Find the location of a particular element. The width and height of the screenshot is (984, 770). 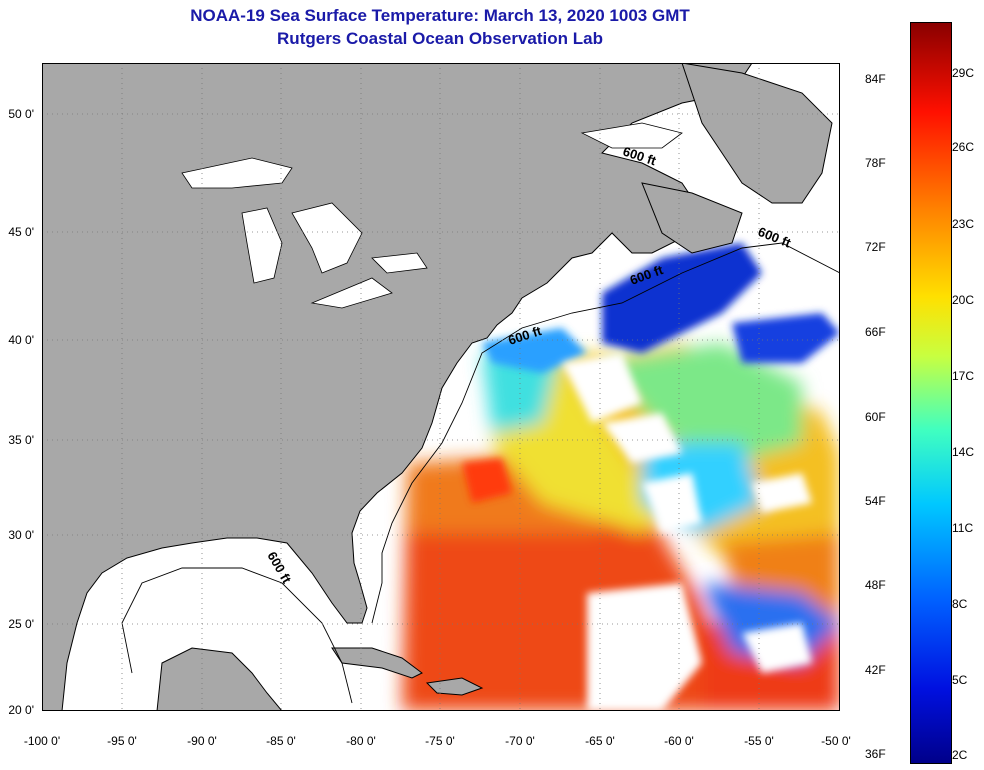

lon-label-70: -70 0' is located at coordinates (520, 741).